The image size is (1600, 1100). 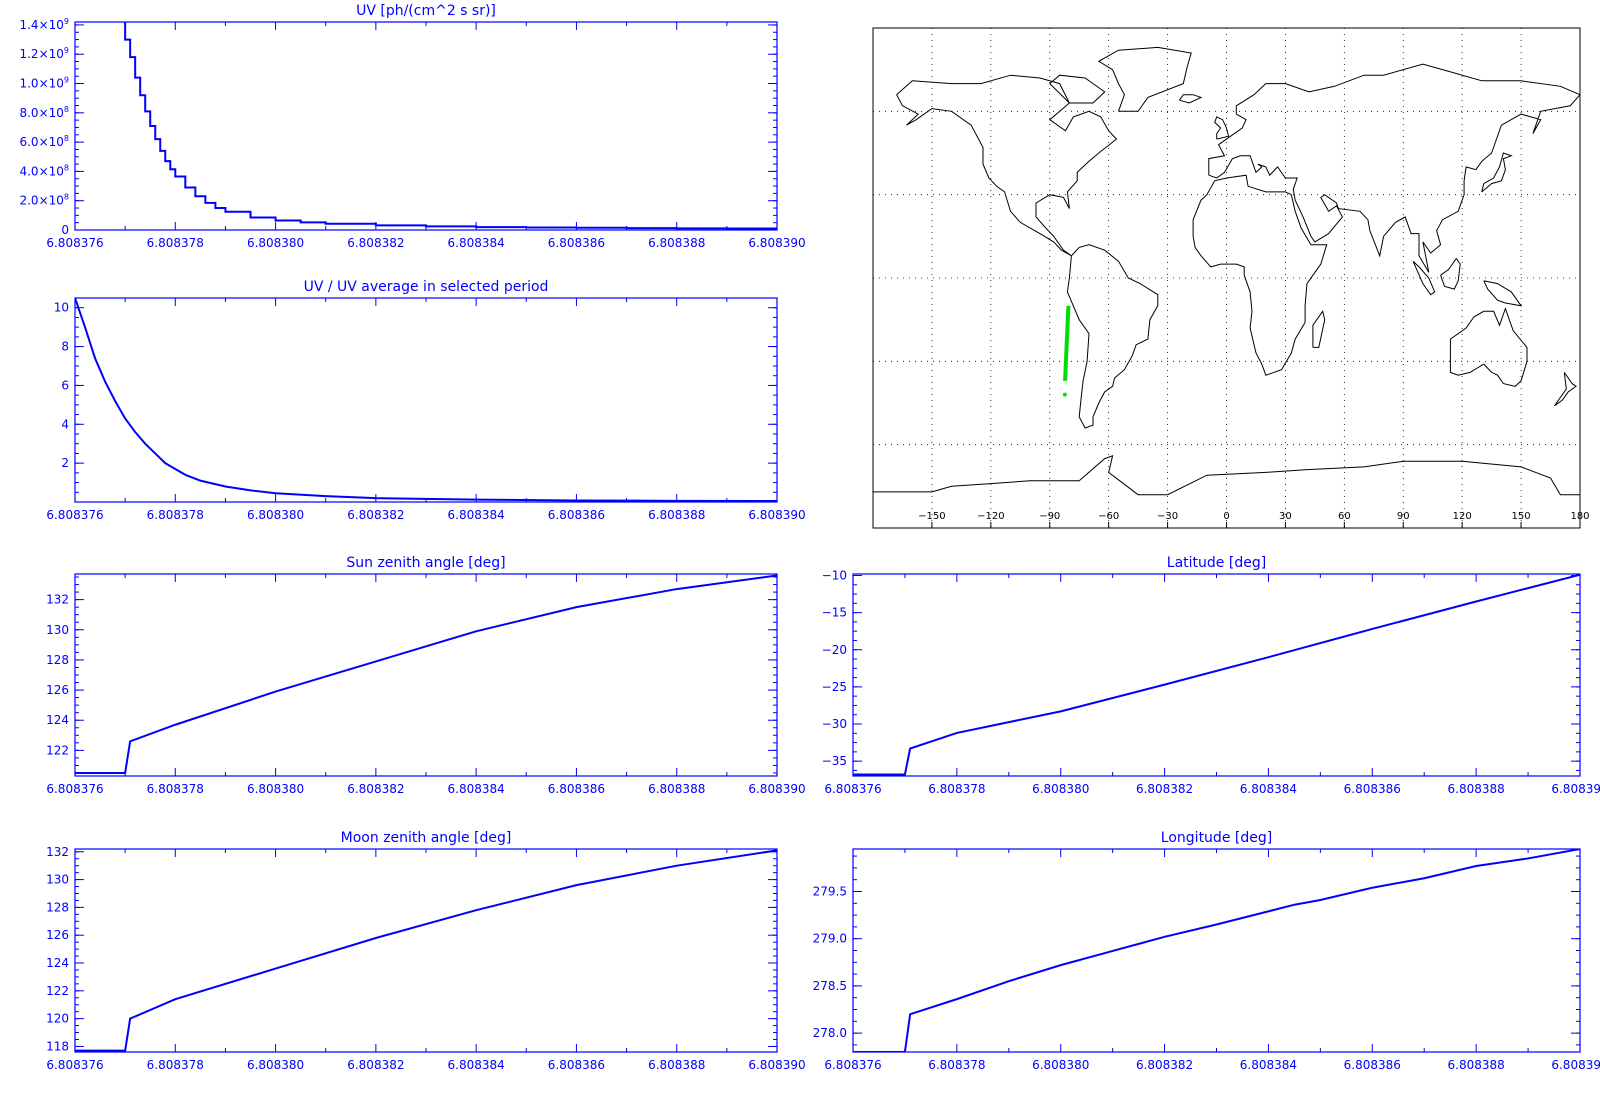 What do you see at coordinates (1424, 278) in the screenshot?
I see `continent-sumatra` at bounding box center [1424, 278].